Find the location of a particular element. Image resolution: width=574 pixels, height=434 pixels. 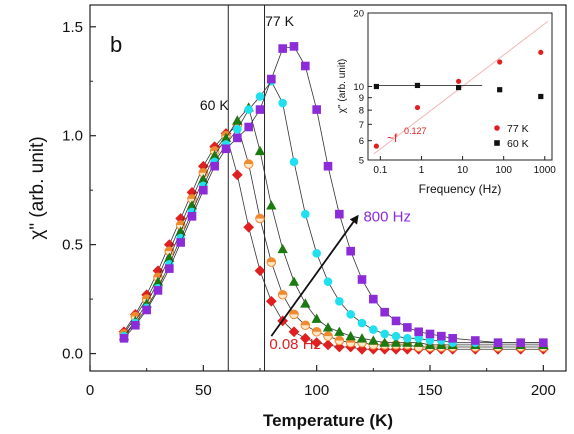

inset-x-axis-label: Frequency (Hz) is located at coordinates (460, 189).